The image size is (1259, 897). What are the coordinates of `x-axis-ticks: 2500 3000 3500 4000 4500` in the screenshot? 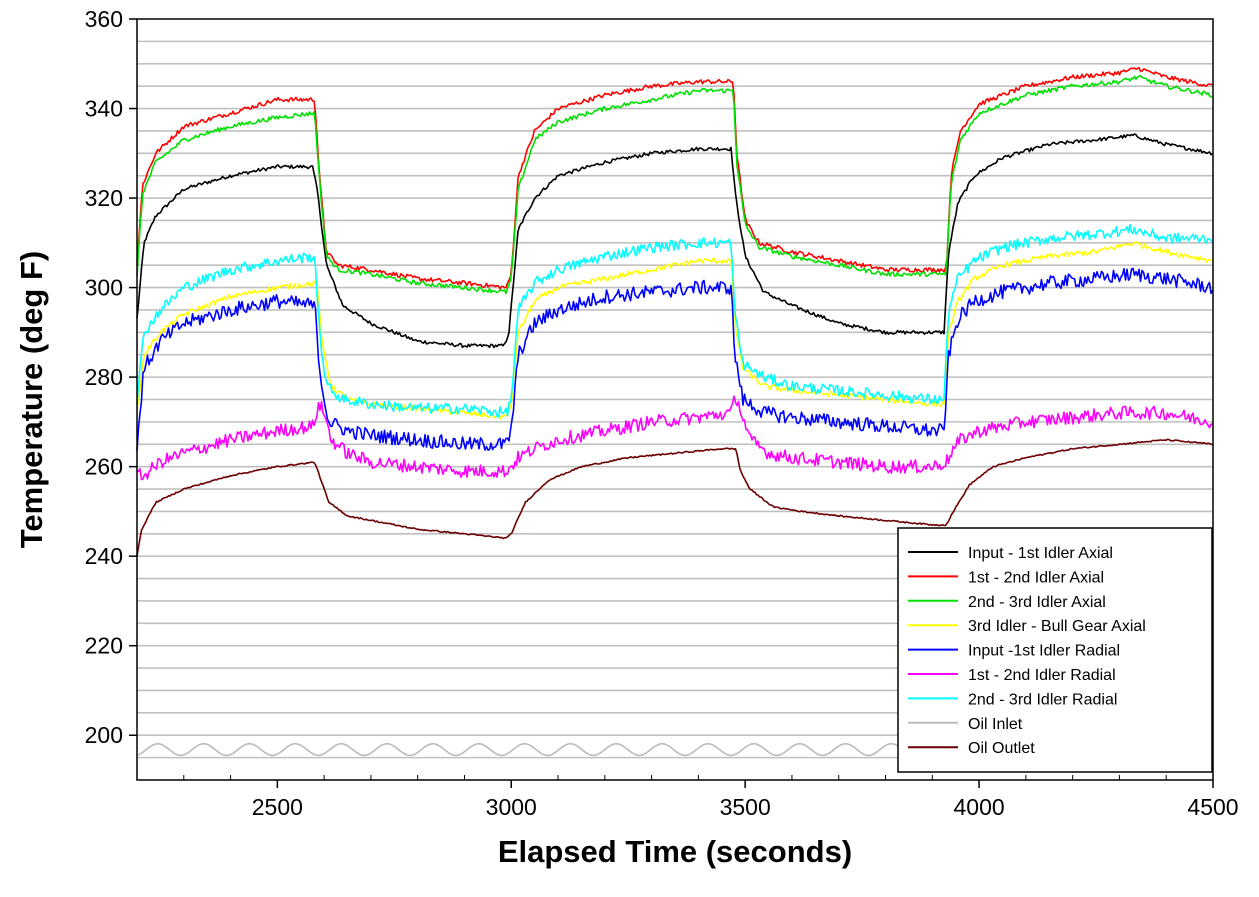 It's located at (745, 800).